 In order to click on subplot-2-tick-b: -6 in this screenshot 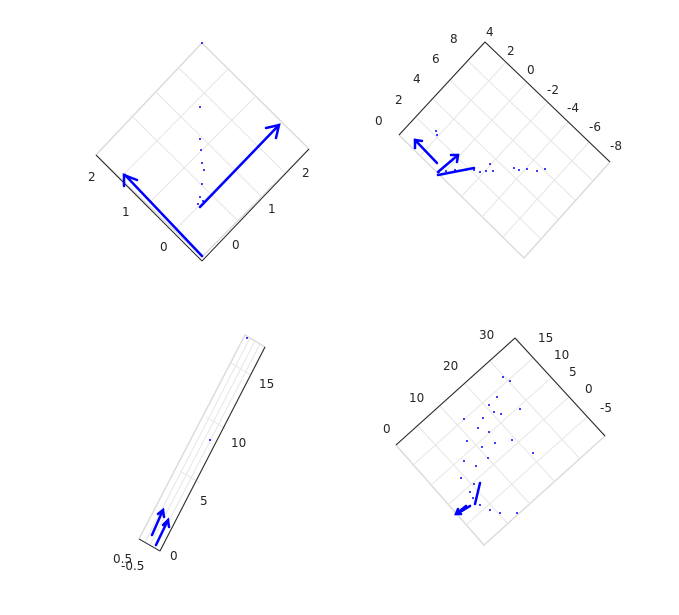, I will do `click(595, 127)`.